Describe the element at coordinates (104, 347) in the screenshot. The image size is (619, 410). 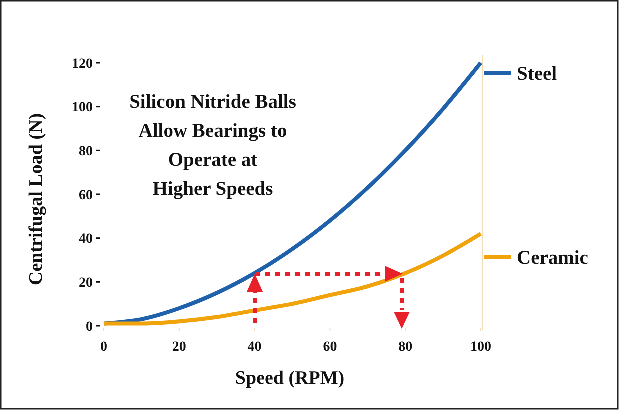
I see `x-tick-label: 0` at that location.